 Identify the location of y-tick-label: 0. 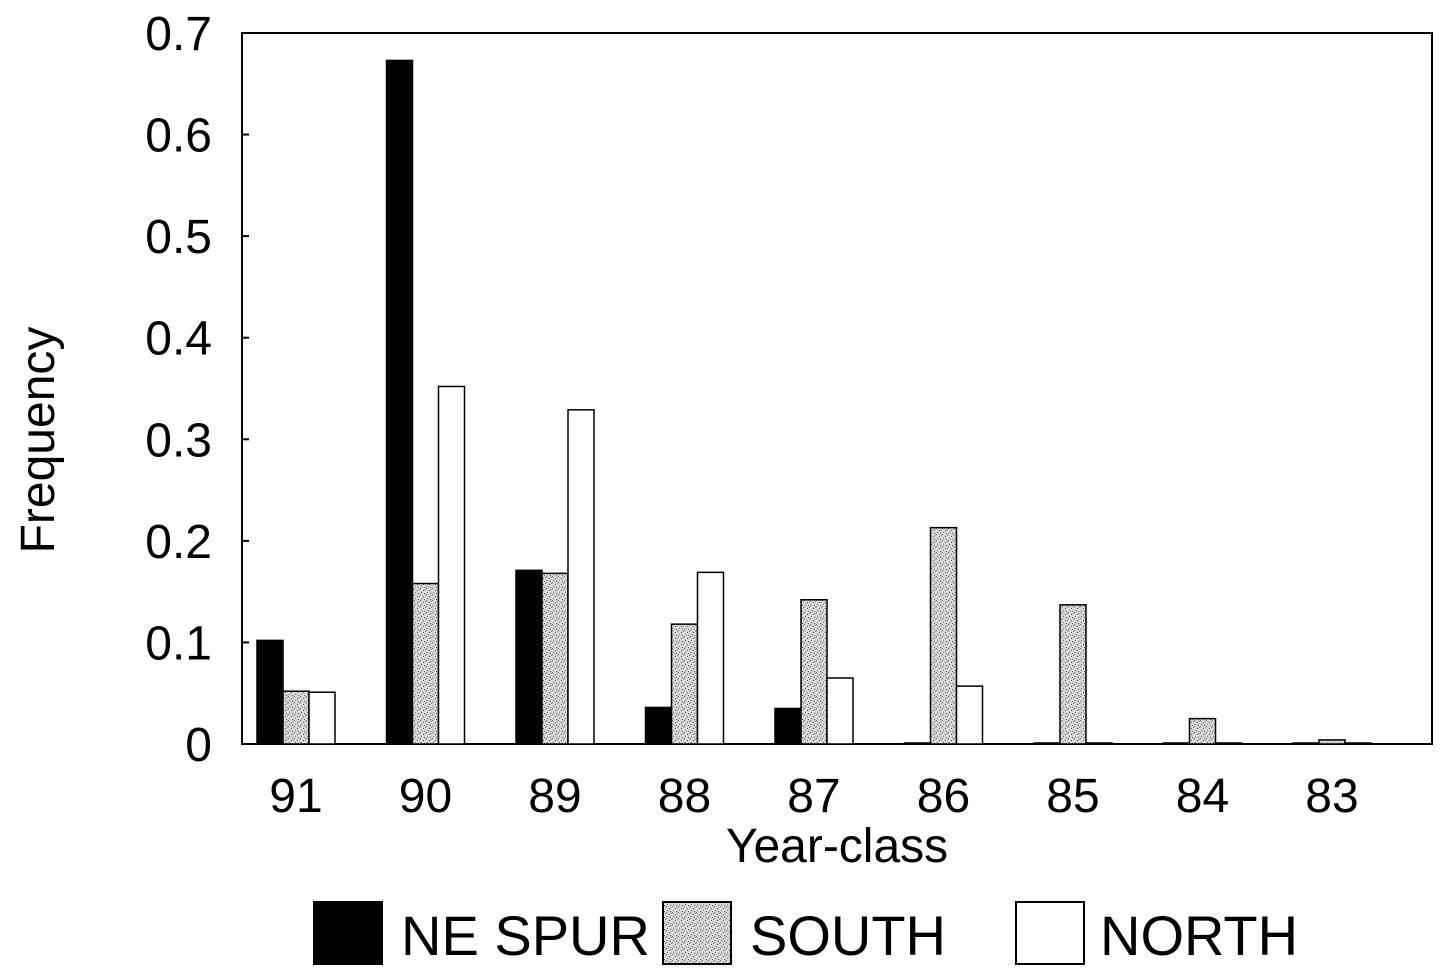
(198, 745).